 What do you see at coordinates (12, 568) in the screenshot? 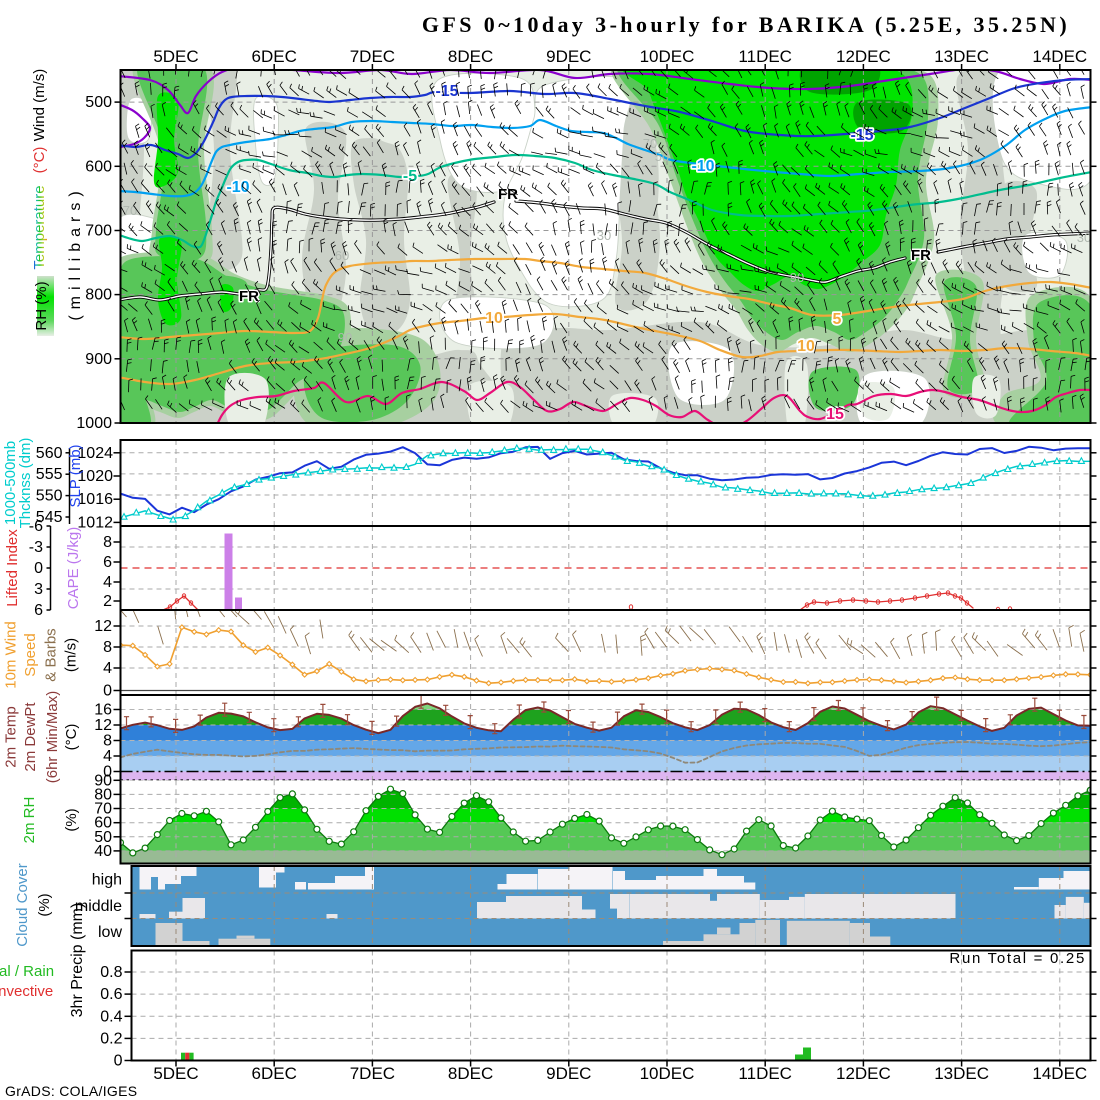
I see `svg-text: Lifted Index` at bounding box center [12, 568].